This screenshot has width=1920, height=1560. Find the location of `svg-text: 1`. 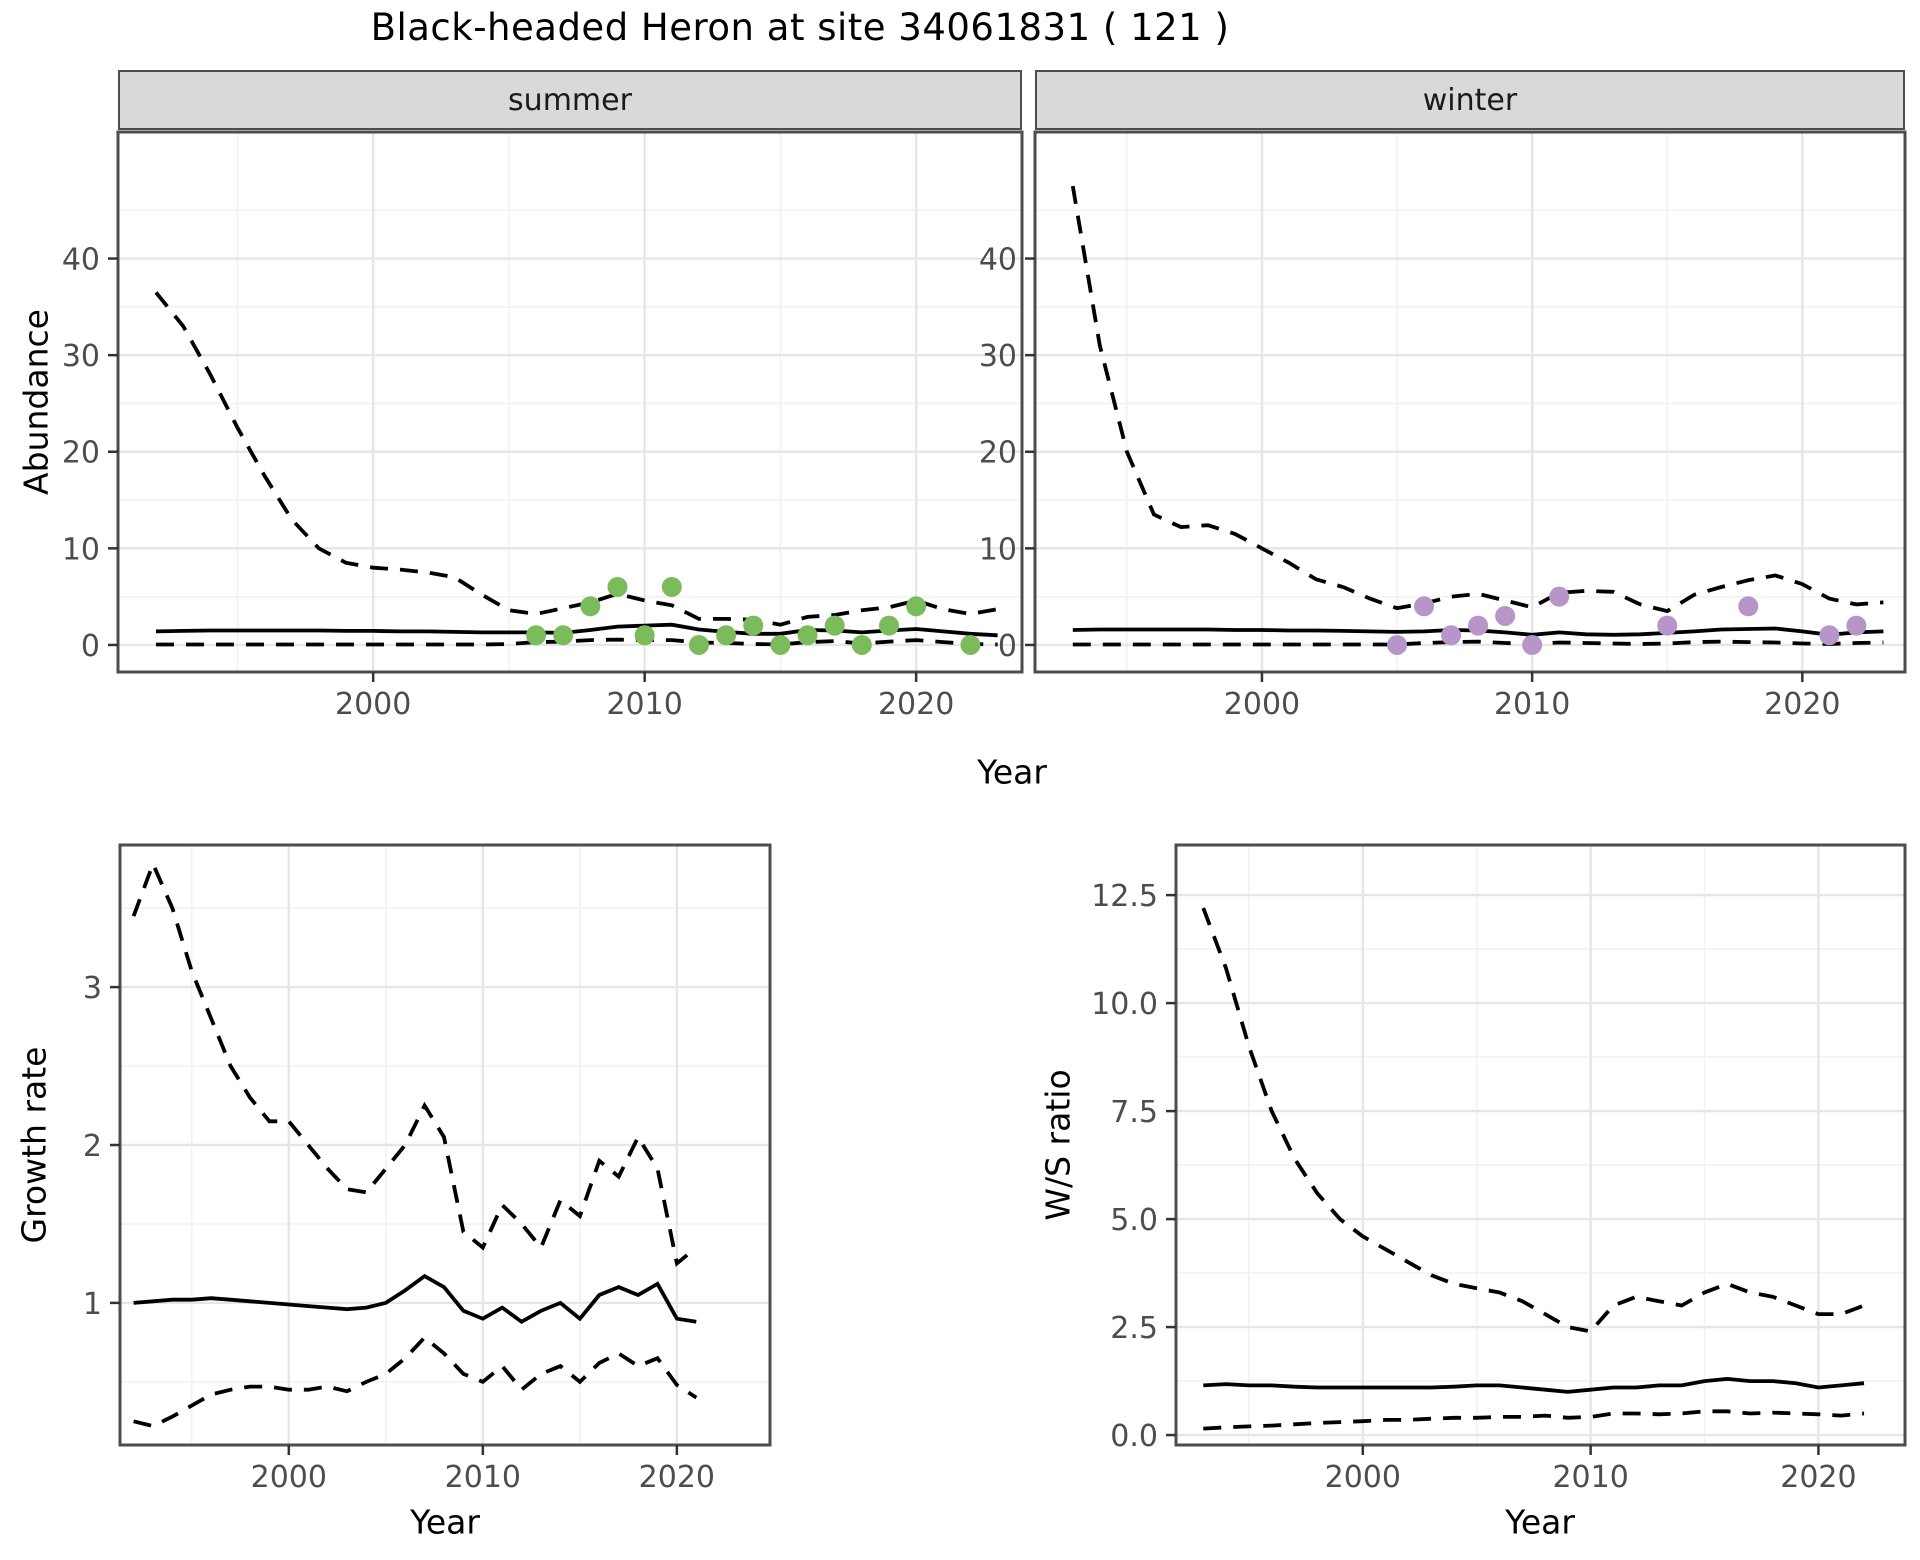

svg-text: 1 is located at coordinates (92, 1304).